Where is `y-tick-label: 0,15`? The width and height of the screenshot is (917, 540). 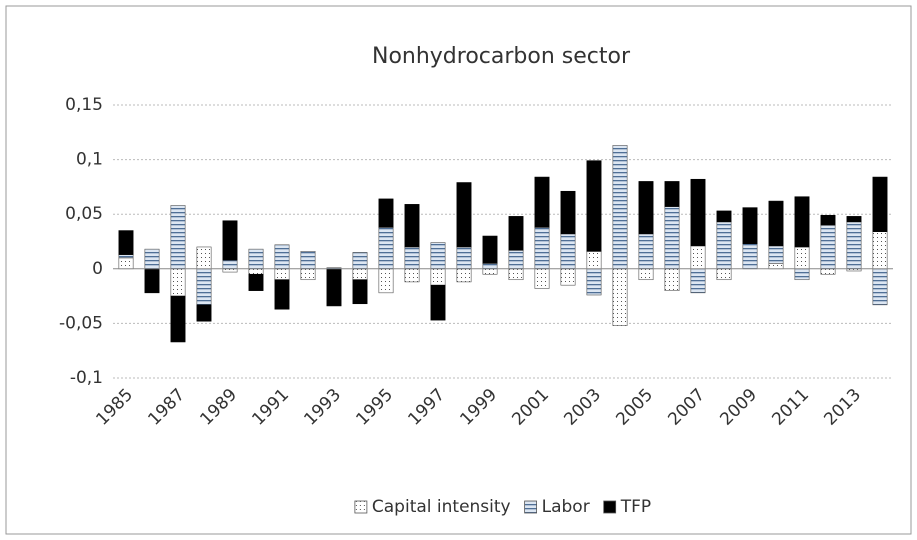 y-tick-label: 0,15 is located at coordinates (84, 105).